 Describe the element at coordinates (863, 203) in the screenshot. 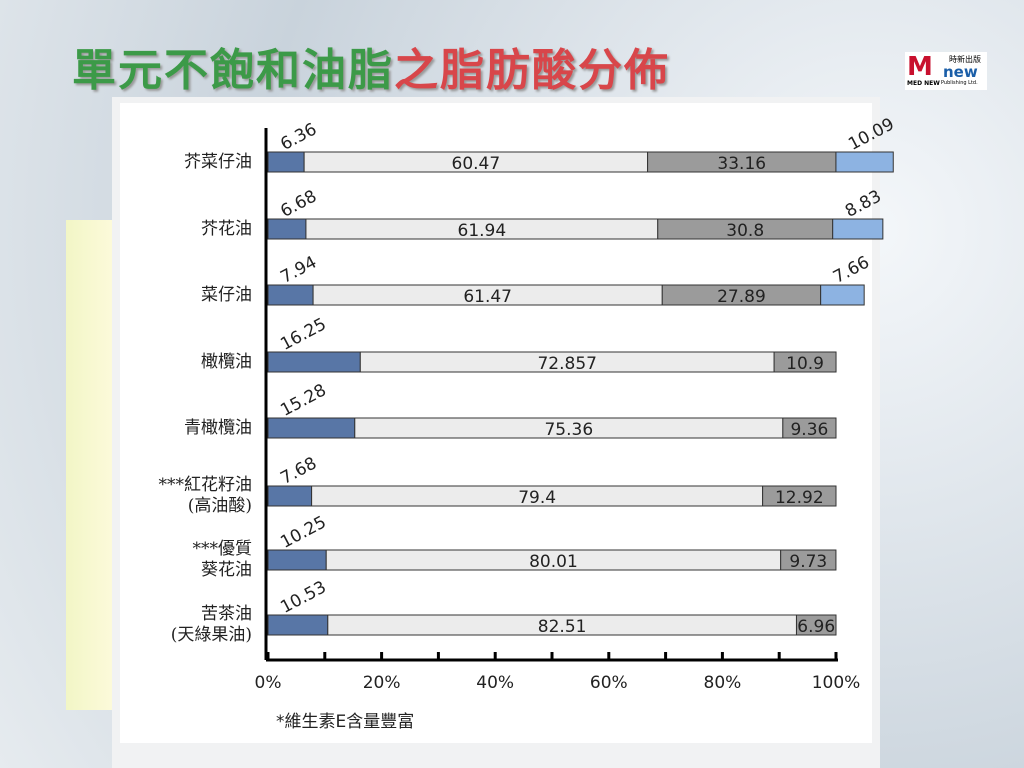

I see `value-label: 8.83` at that location.